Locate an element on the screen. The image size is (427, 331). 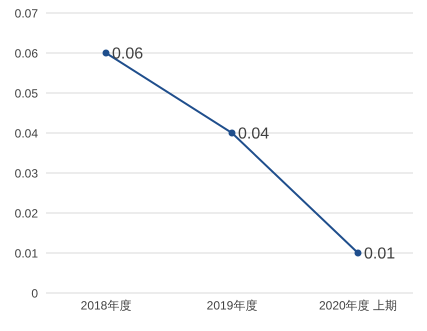
data-label: 0.04 is located at coordinates (254, 134).